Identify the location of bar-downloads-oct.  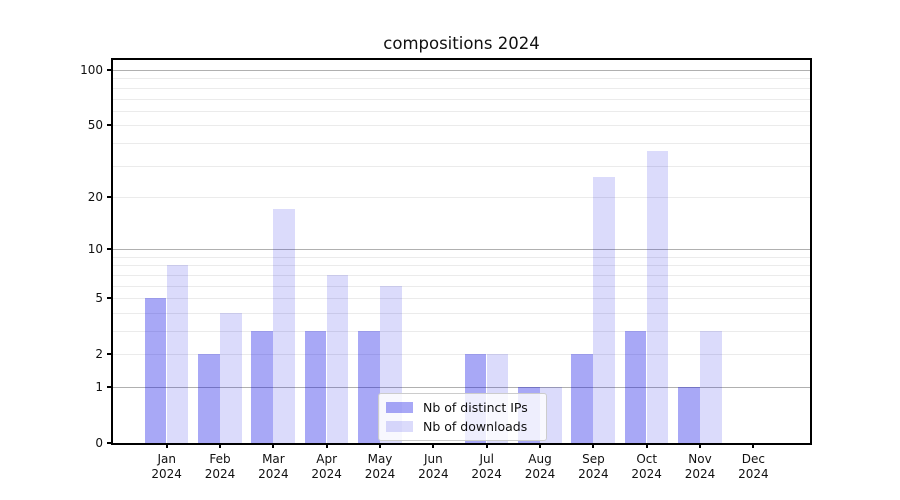
(657, 297).